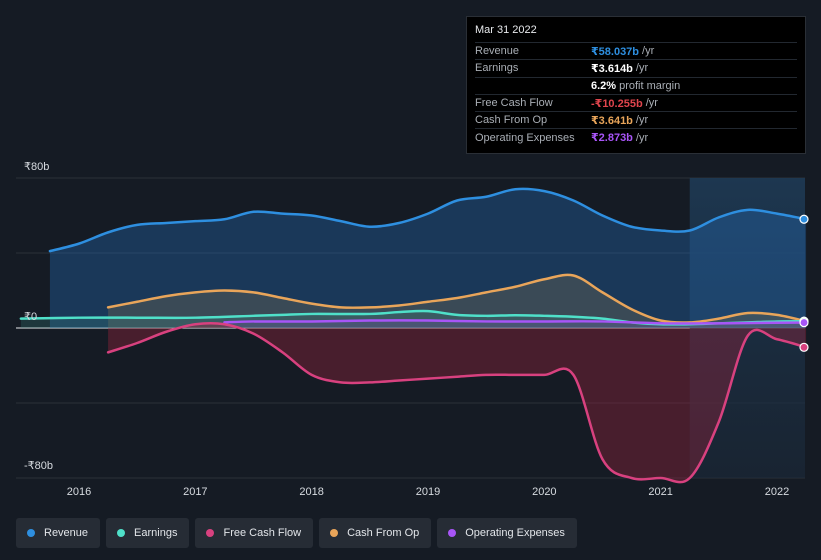  I want to click on tooltip-row-label: Earnings, so click(497, 68).